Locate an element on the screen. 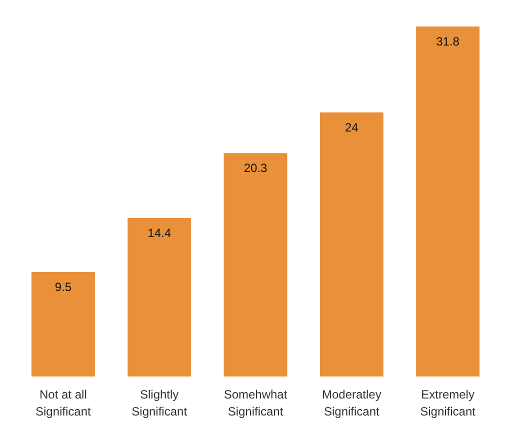 Image resolution: width=510 pixels, height=421 pixels. data-label: 14.4 is located at coordinates (160, 233).